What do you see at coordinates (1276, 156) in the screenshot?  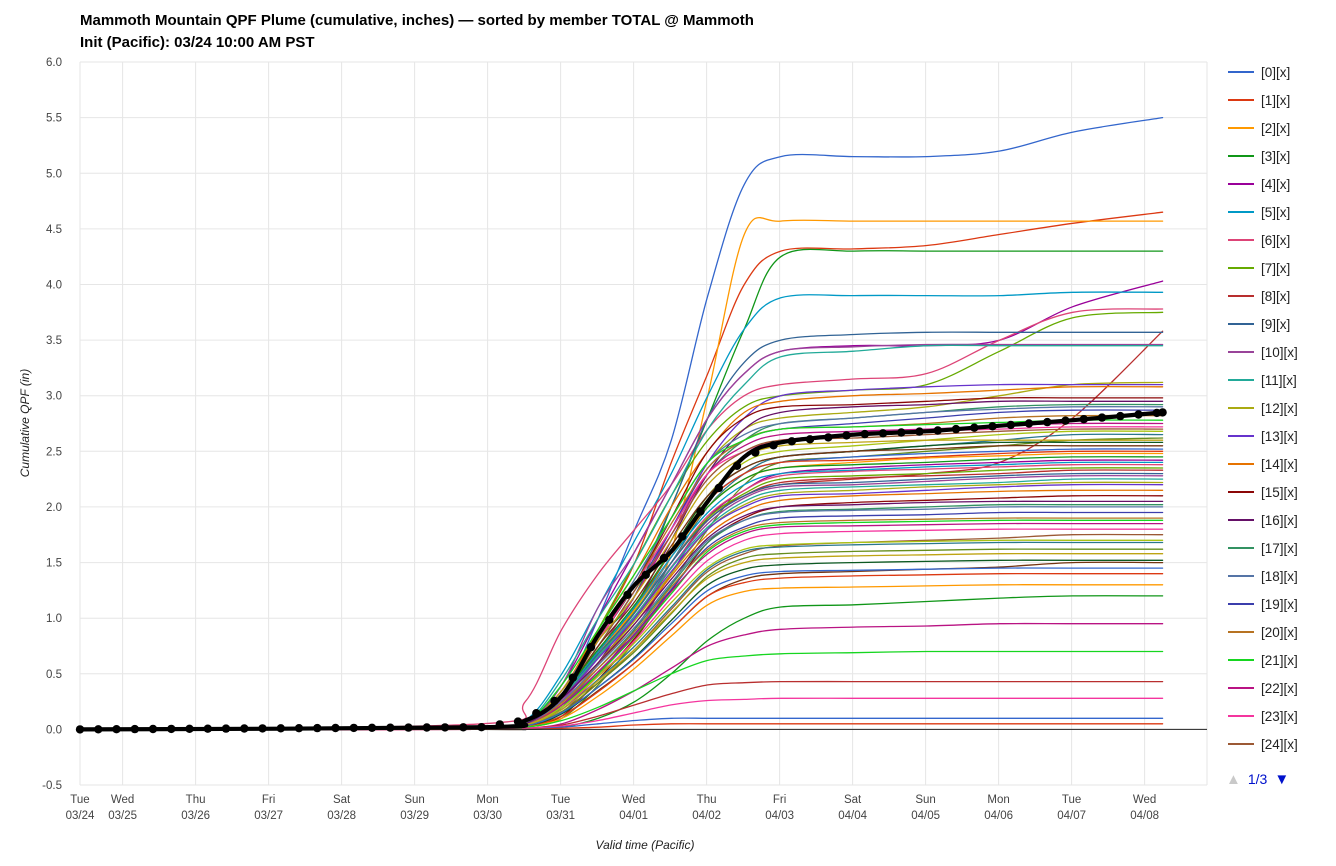 I see `legend-item-label: [3][x]` at bounding box center [1276, 156].